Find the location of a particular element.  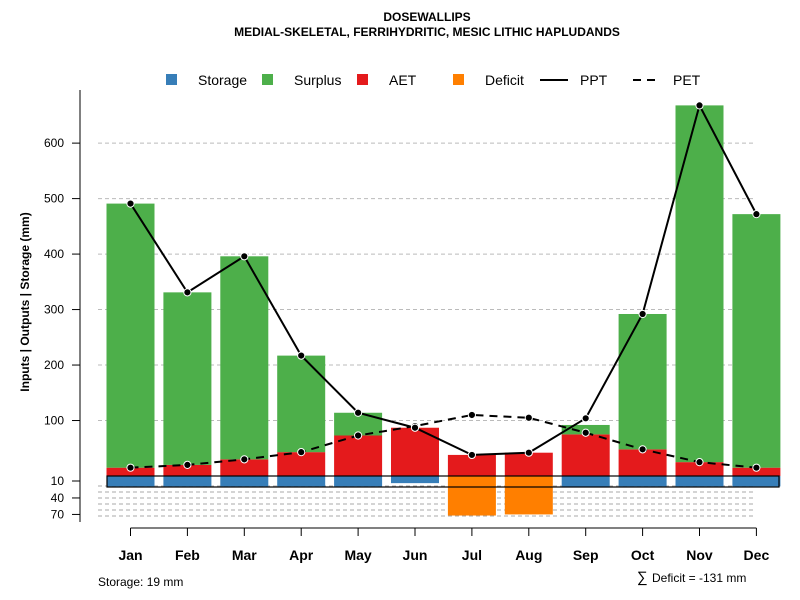

x-tick-label: May is located at coordinates (357, 555).